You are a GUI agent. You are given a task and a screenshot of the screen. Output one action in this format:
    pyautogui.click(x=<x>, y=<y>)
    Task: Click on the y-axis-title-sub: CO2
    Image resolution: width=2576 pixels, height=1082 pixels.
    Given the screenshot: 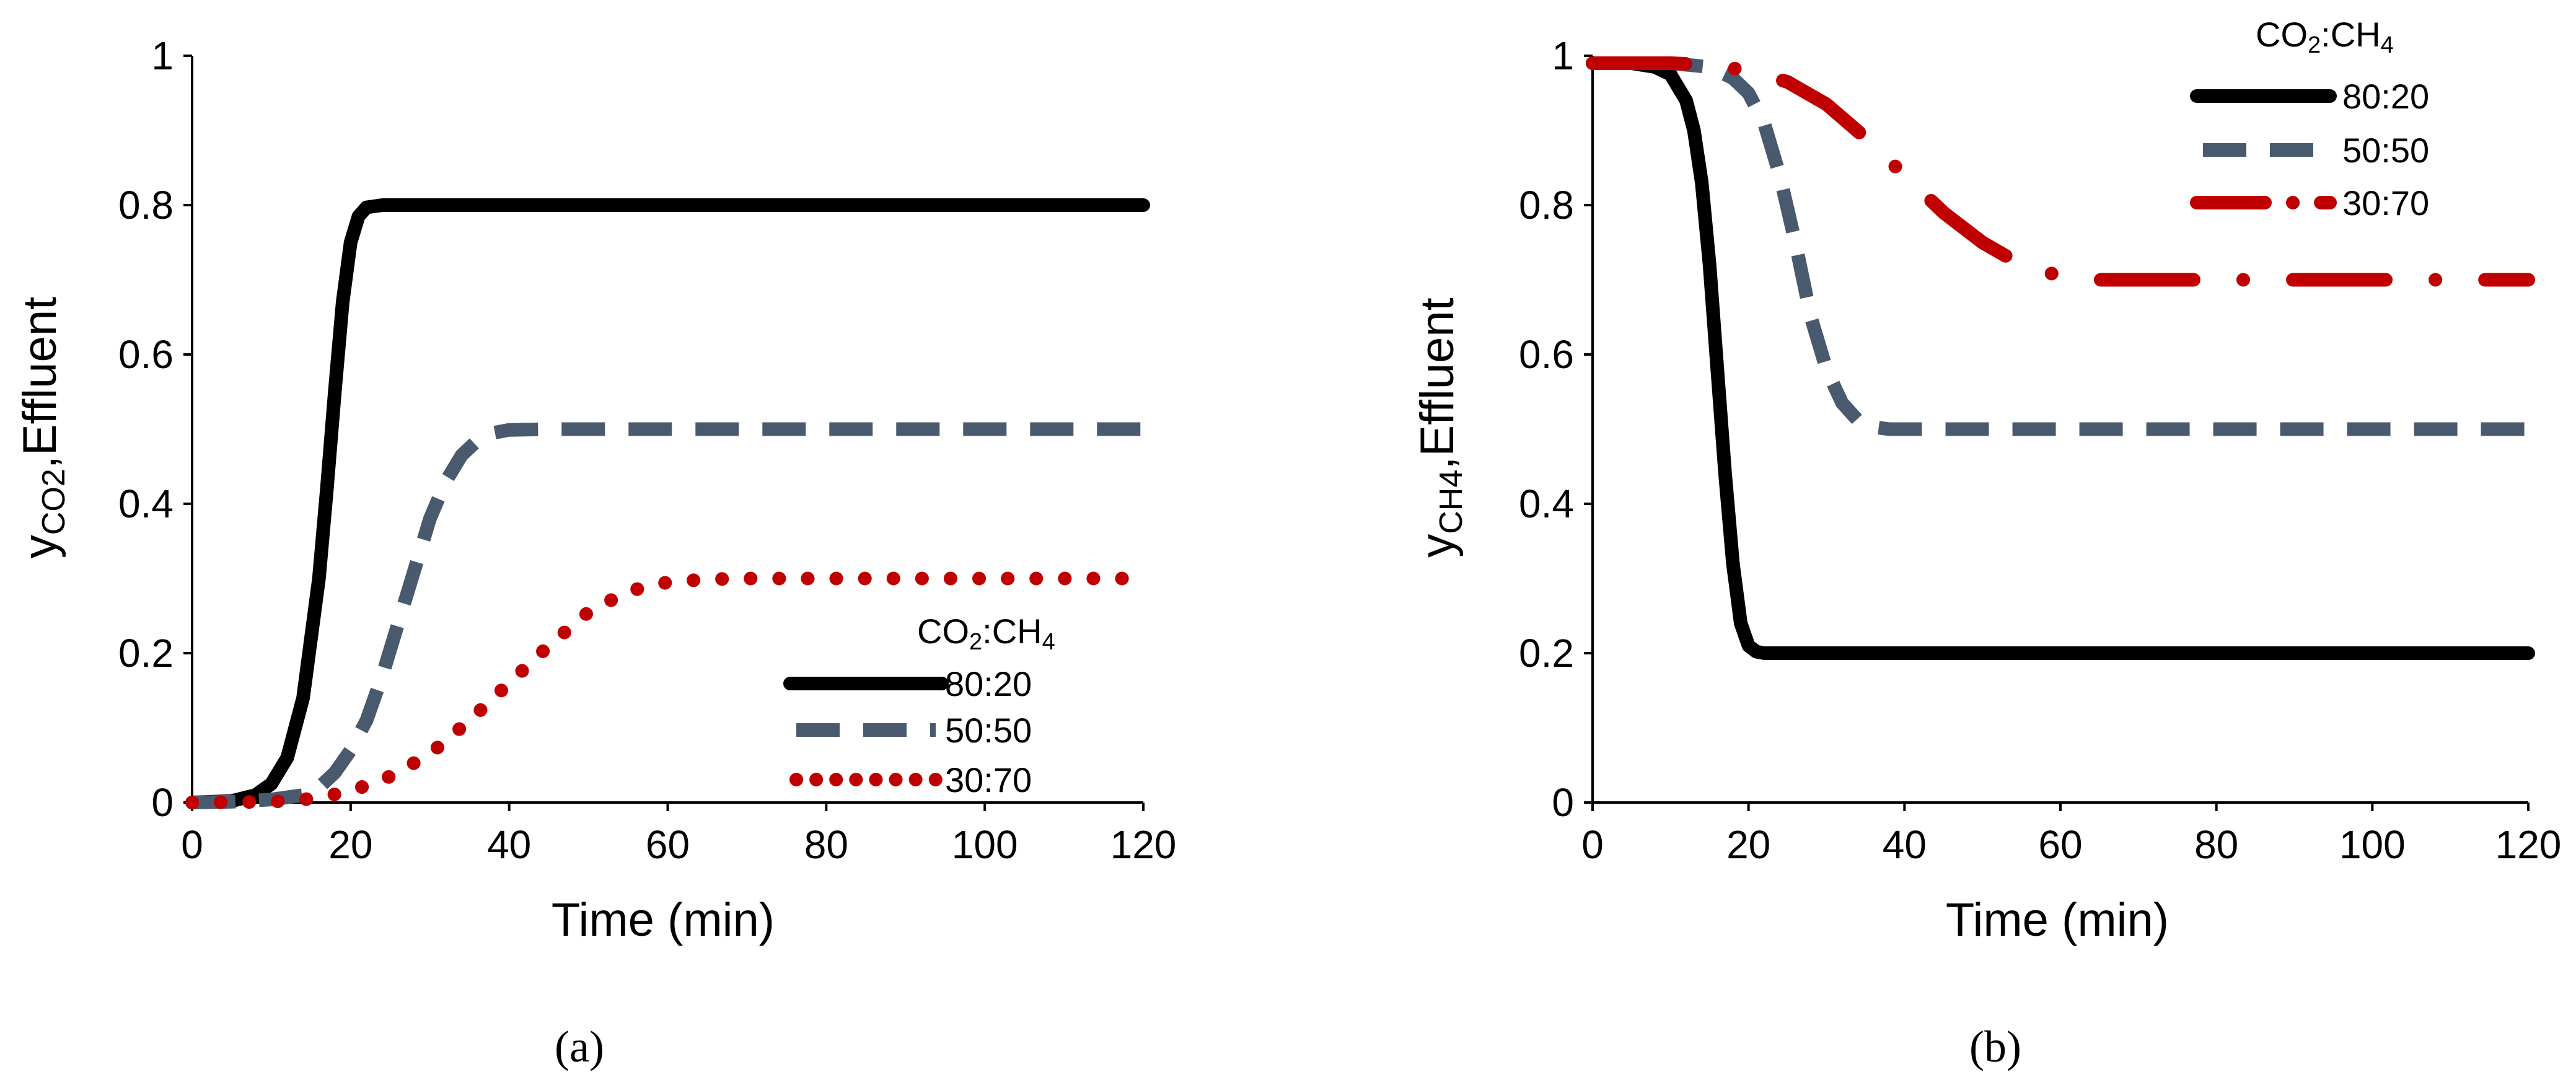 What is the action you would take?
    pyautogui.click(x=54, y=501)
    